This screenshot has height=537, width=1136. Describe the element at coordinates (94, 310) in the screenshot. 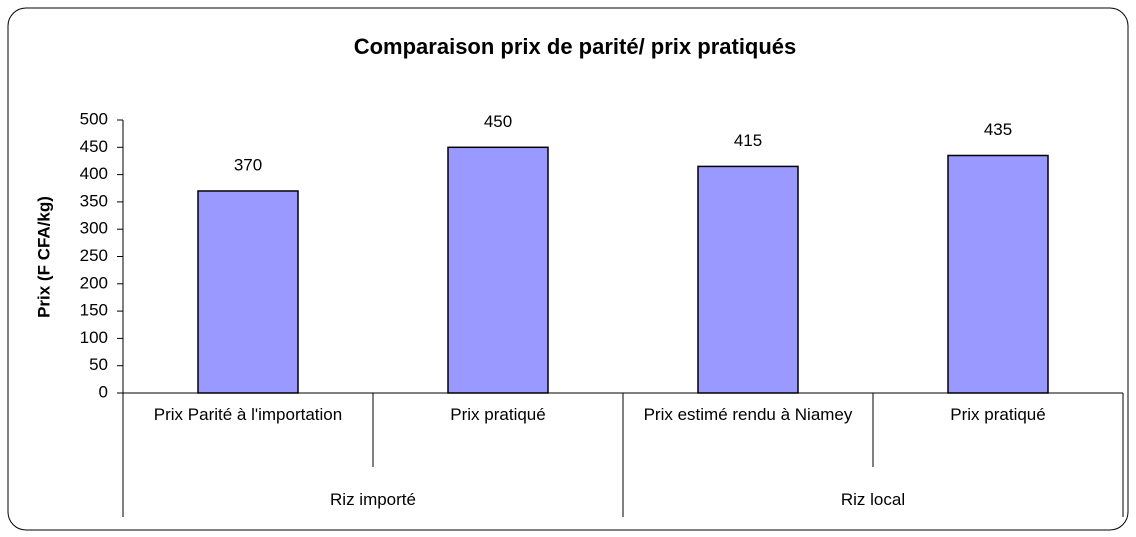

I see `y-tick-label: 150` at that location.